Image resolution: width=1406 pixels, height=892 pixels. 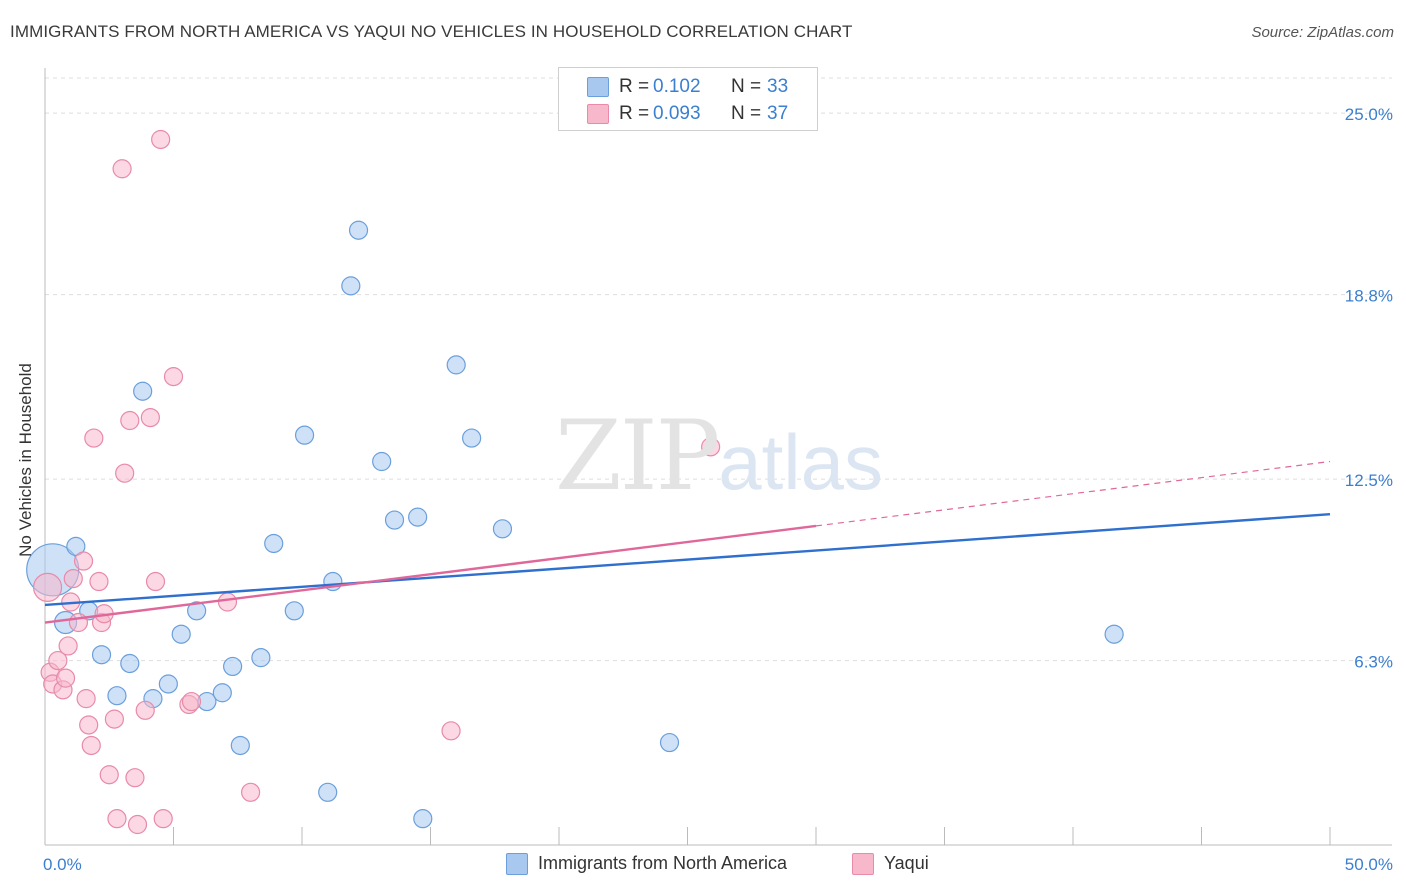 What do you see at coordinates (778, 113) in the screenshot?
I see `legend-n-value: 37` at bounding box center [778, 113].